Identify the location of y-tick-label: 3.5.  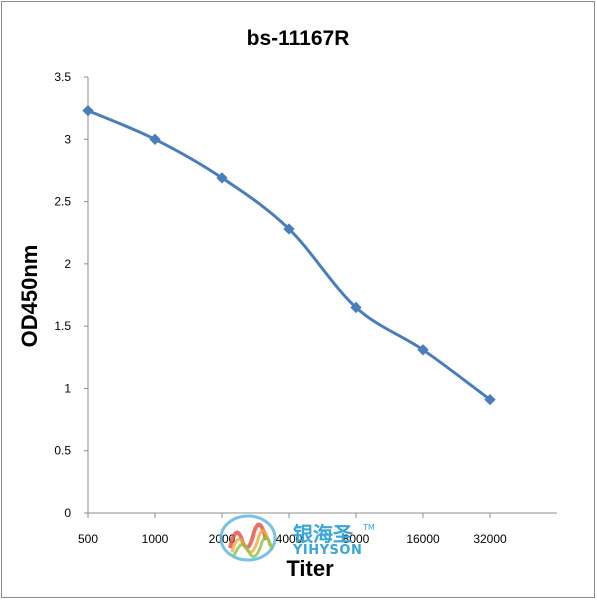
(62, 77).